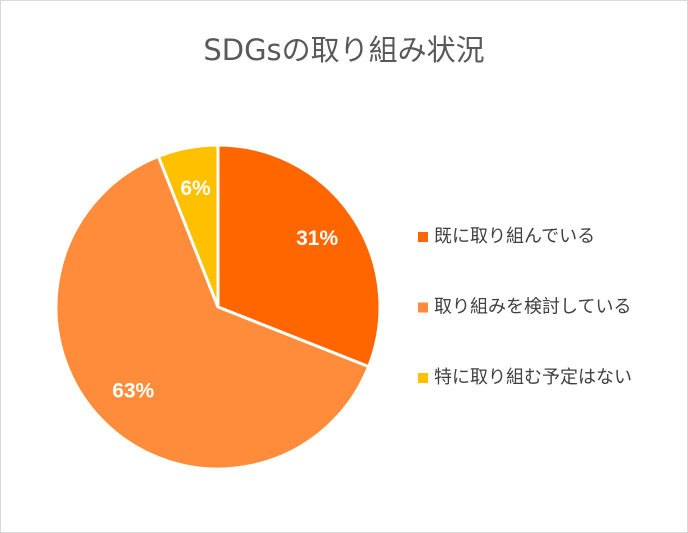 This screenshot has height=533, width=688. I want to click on legend-label: 取り組みを検討している, so click(532, 307).